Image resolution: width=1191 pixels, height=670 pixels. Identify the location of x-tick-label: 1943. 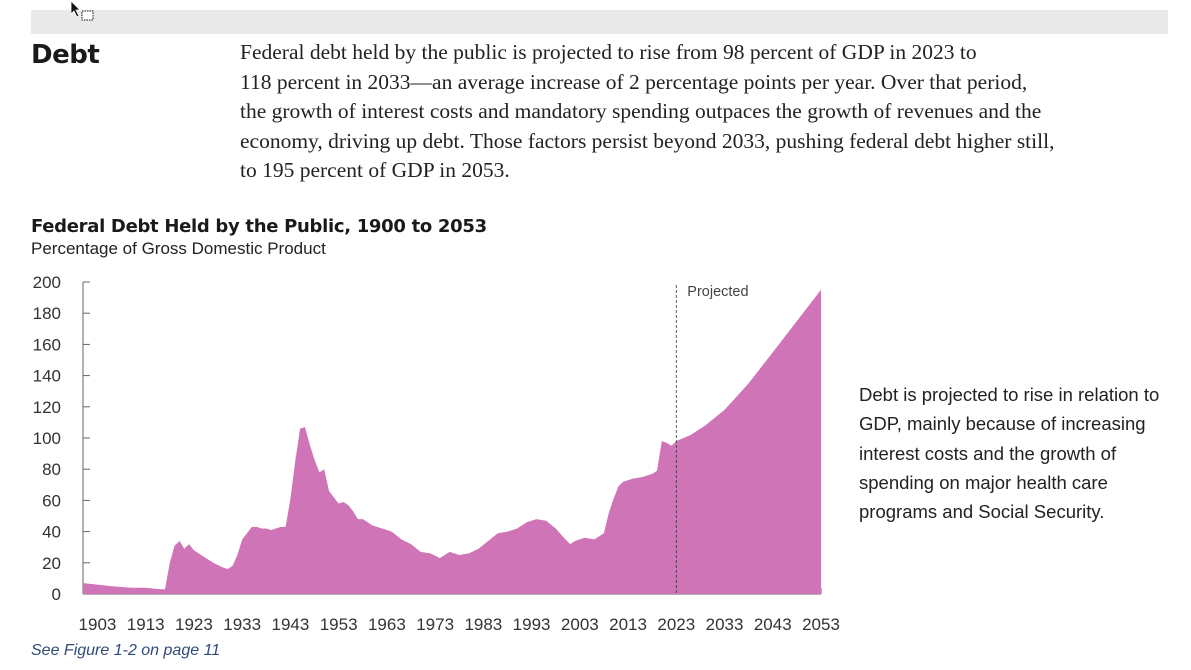
(290, 624).